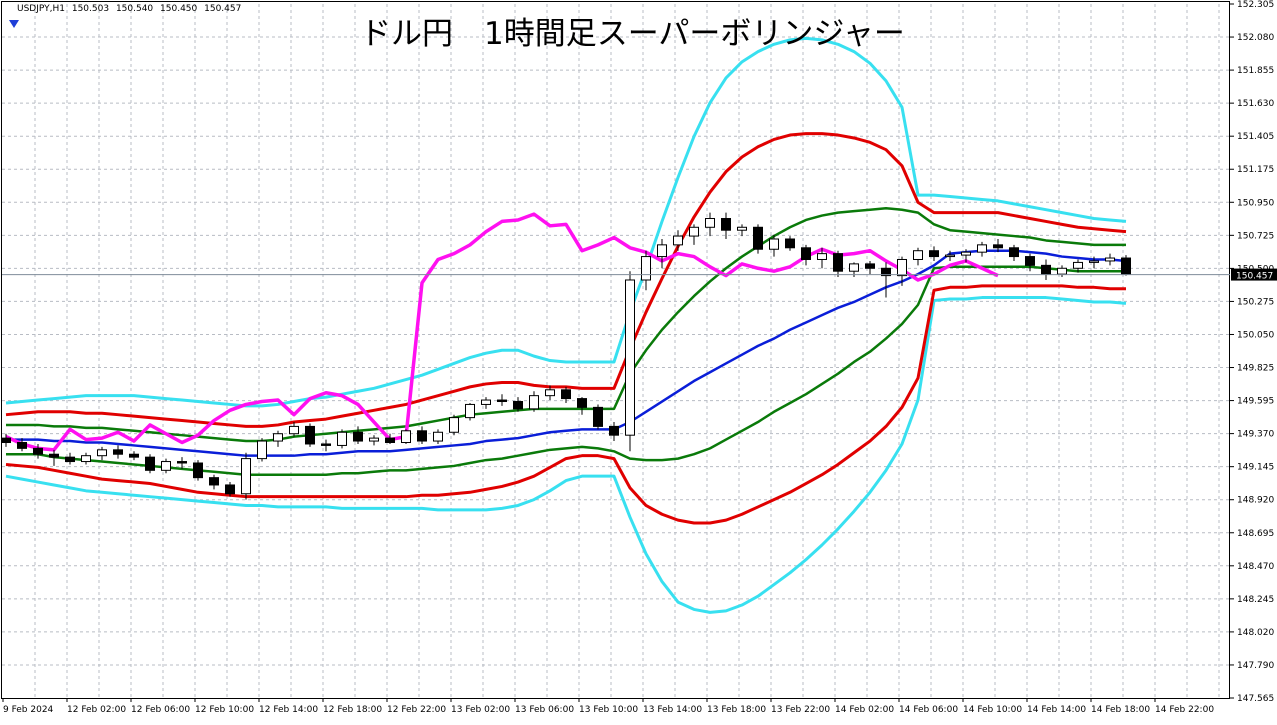 This screenshot has height=725, width=1277. Describe the element at coordinates (41, 9) in the screenshot. I see `symbol-name: USDJPY,H1` at that location.